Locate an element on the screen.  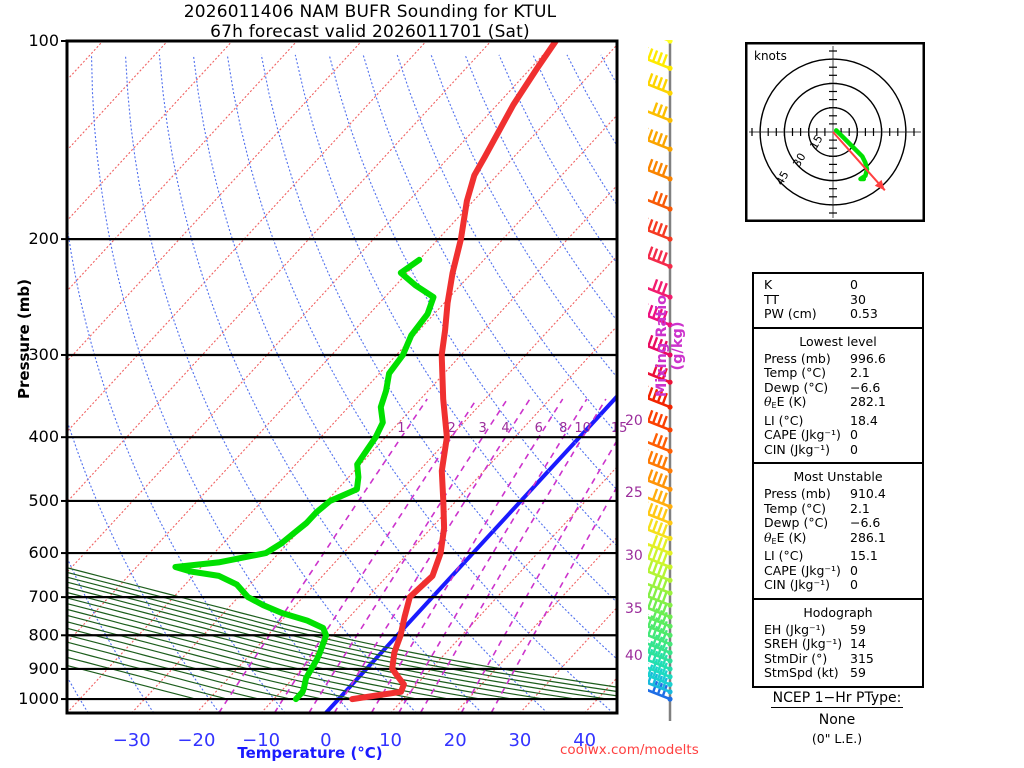
param-label: TT is located at coordinates (772, 299).